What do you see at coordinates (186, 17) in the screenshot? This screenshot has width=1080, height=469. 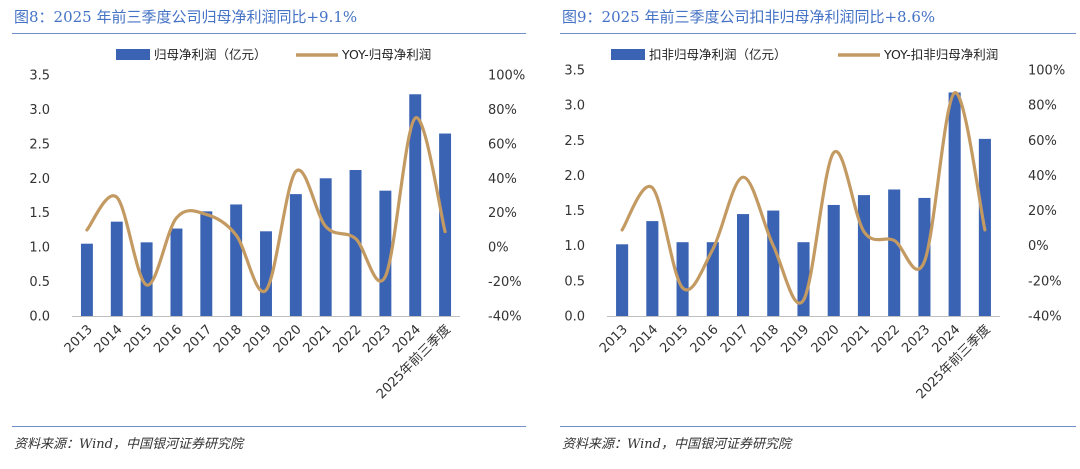 I see `figure-title: 图8：2025 年前三季度公司归母净利润同比+9.1%` at bounding box center [186, 17].